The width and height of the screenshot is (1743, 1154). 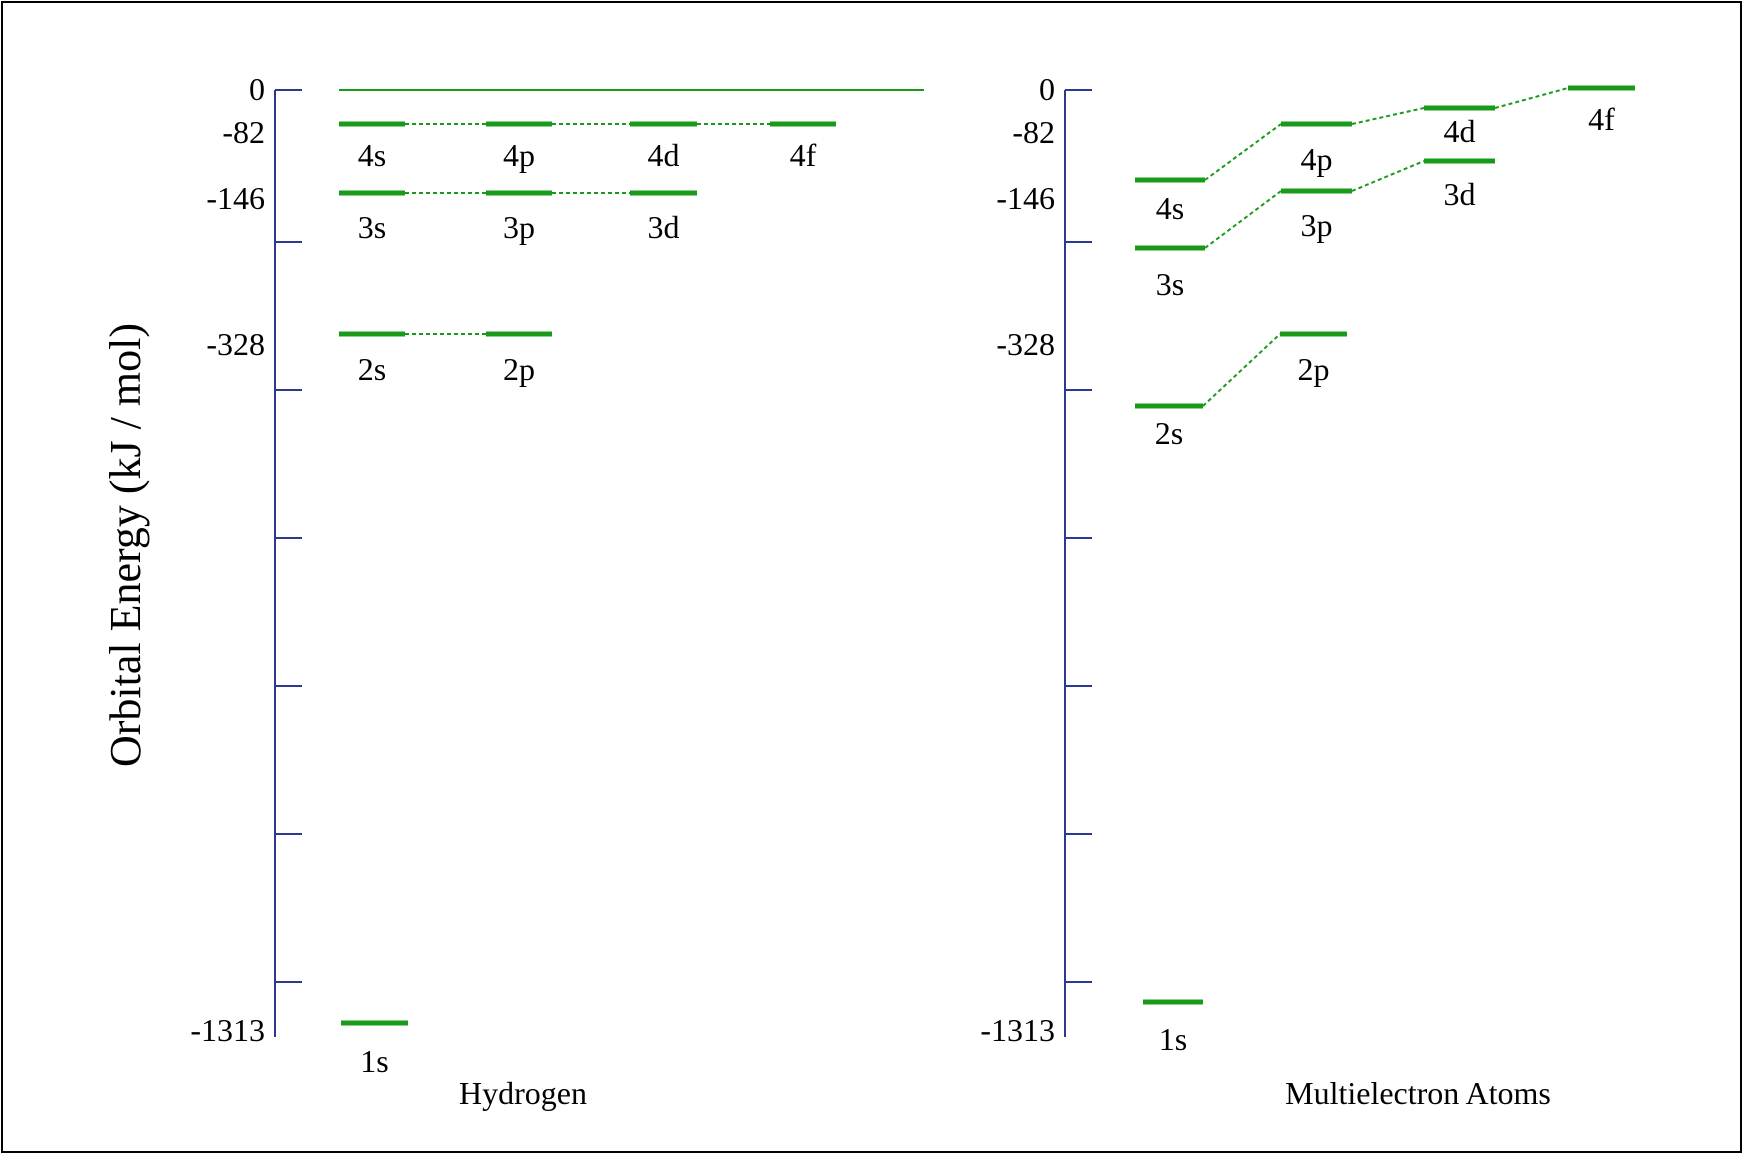 What do you see at coordinates (125, 545) in the screenshot?
I see `y-axis-title: Orbital Energy (kJ / mol)` at bounding box center [125, 545].